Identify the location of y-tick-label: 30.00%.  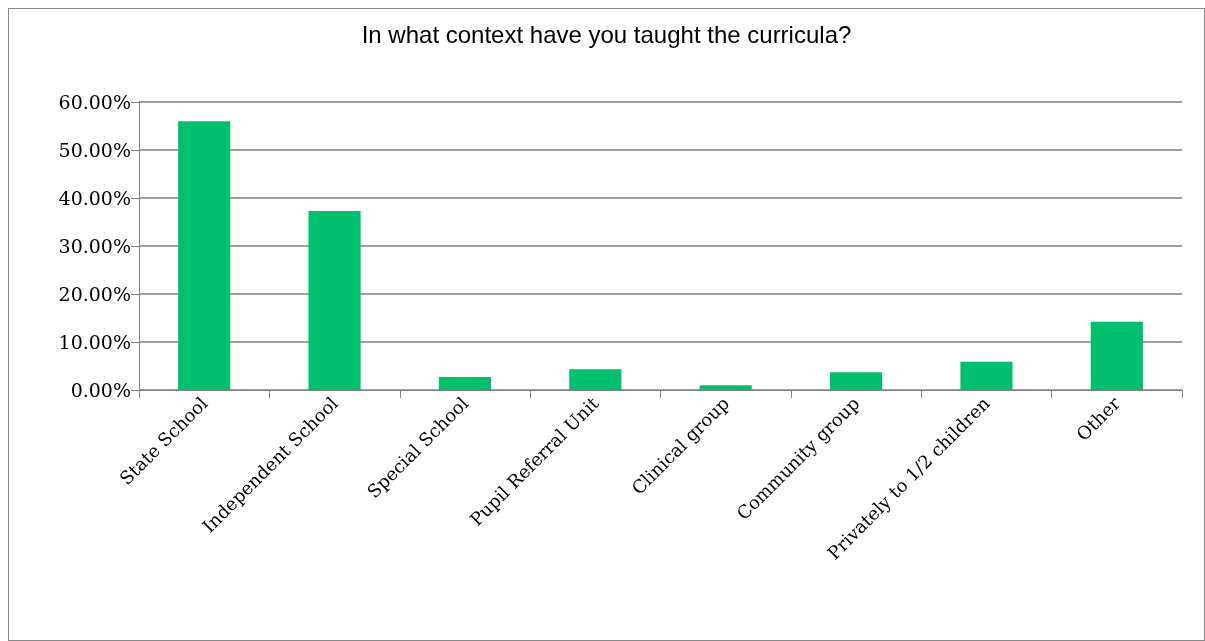
(94, 246).